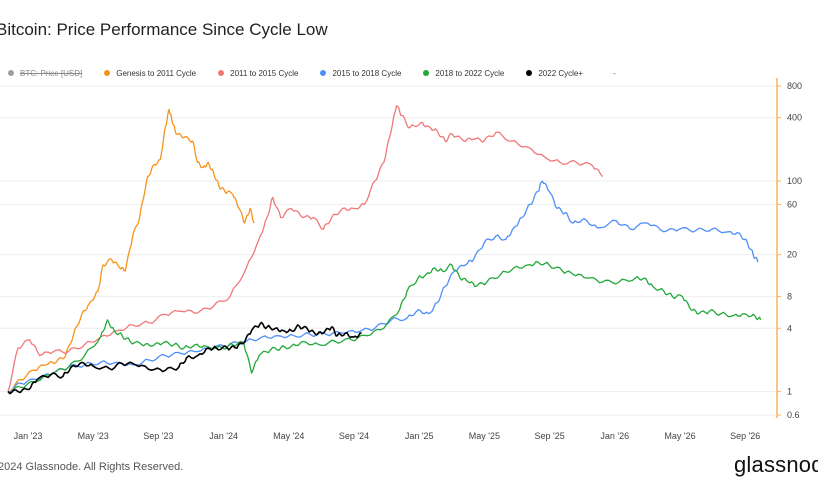 The height and width of the screenshot is (490, 818). Describe the element at coordinates (794, 118) in the screenshot. I see `y-tick-label: 400` at that location.